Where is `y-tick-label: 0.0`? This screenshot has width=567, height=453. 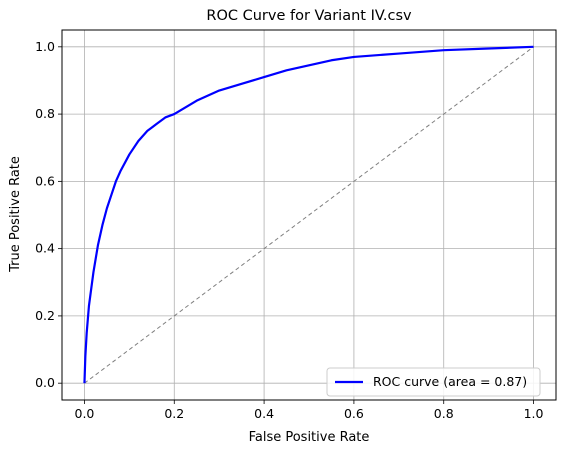 y-tick-label: 0.0 is located at coordinates (45, 382).